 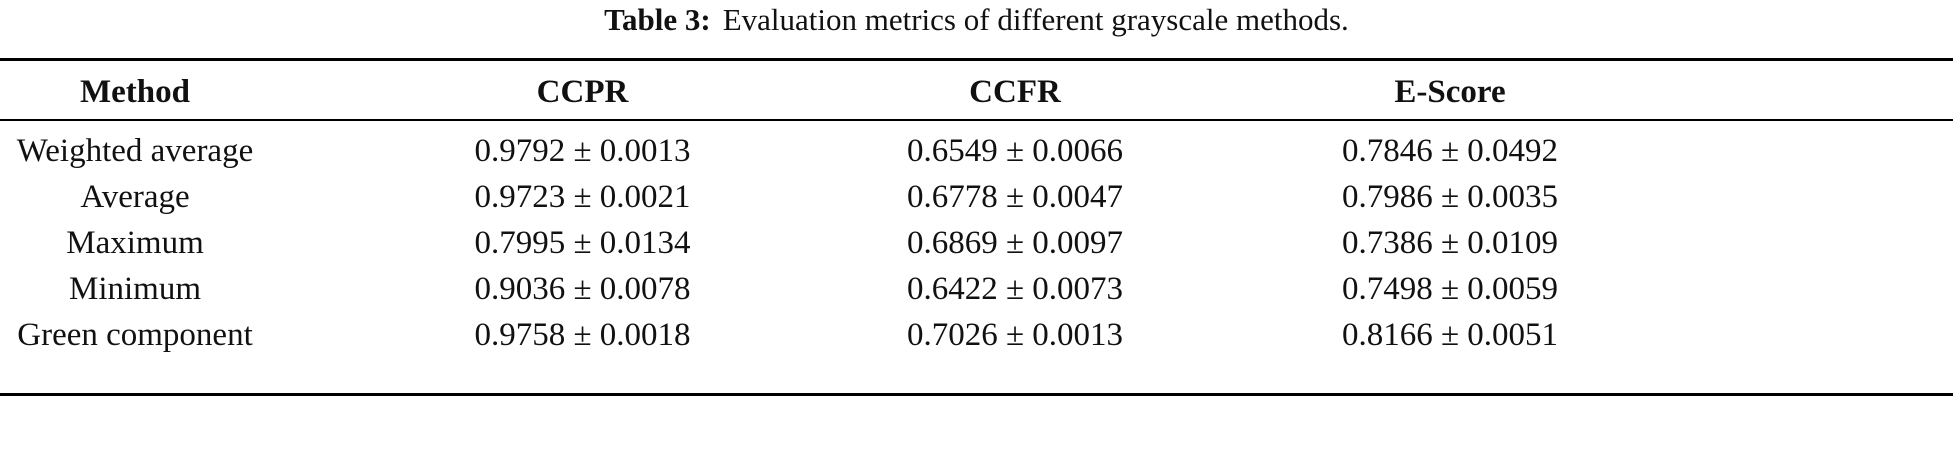 I want to click on cell-e-score: 0.7846 ± 0.0492, so click(x=1450, y=151).